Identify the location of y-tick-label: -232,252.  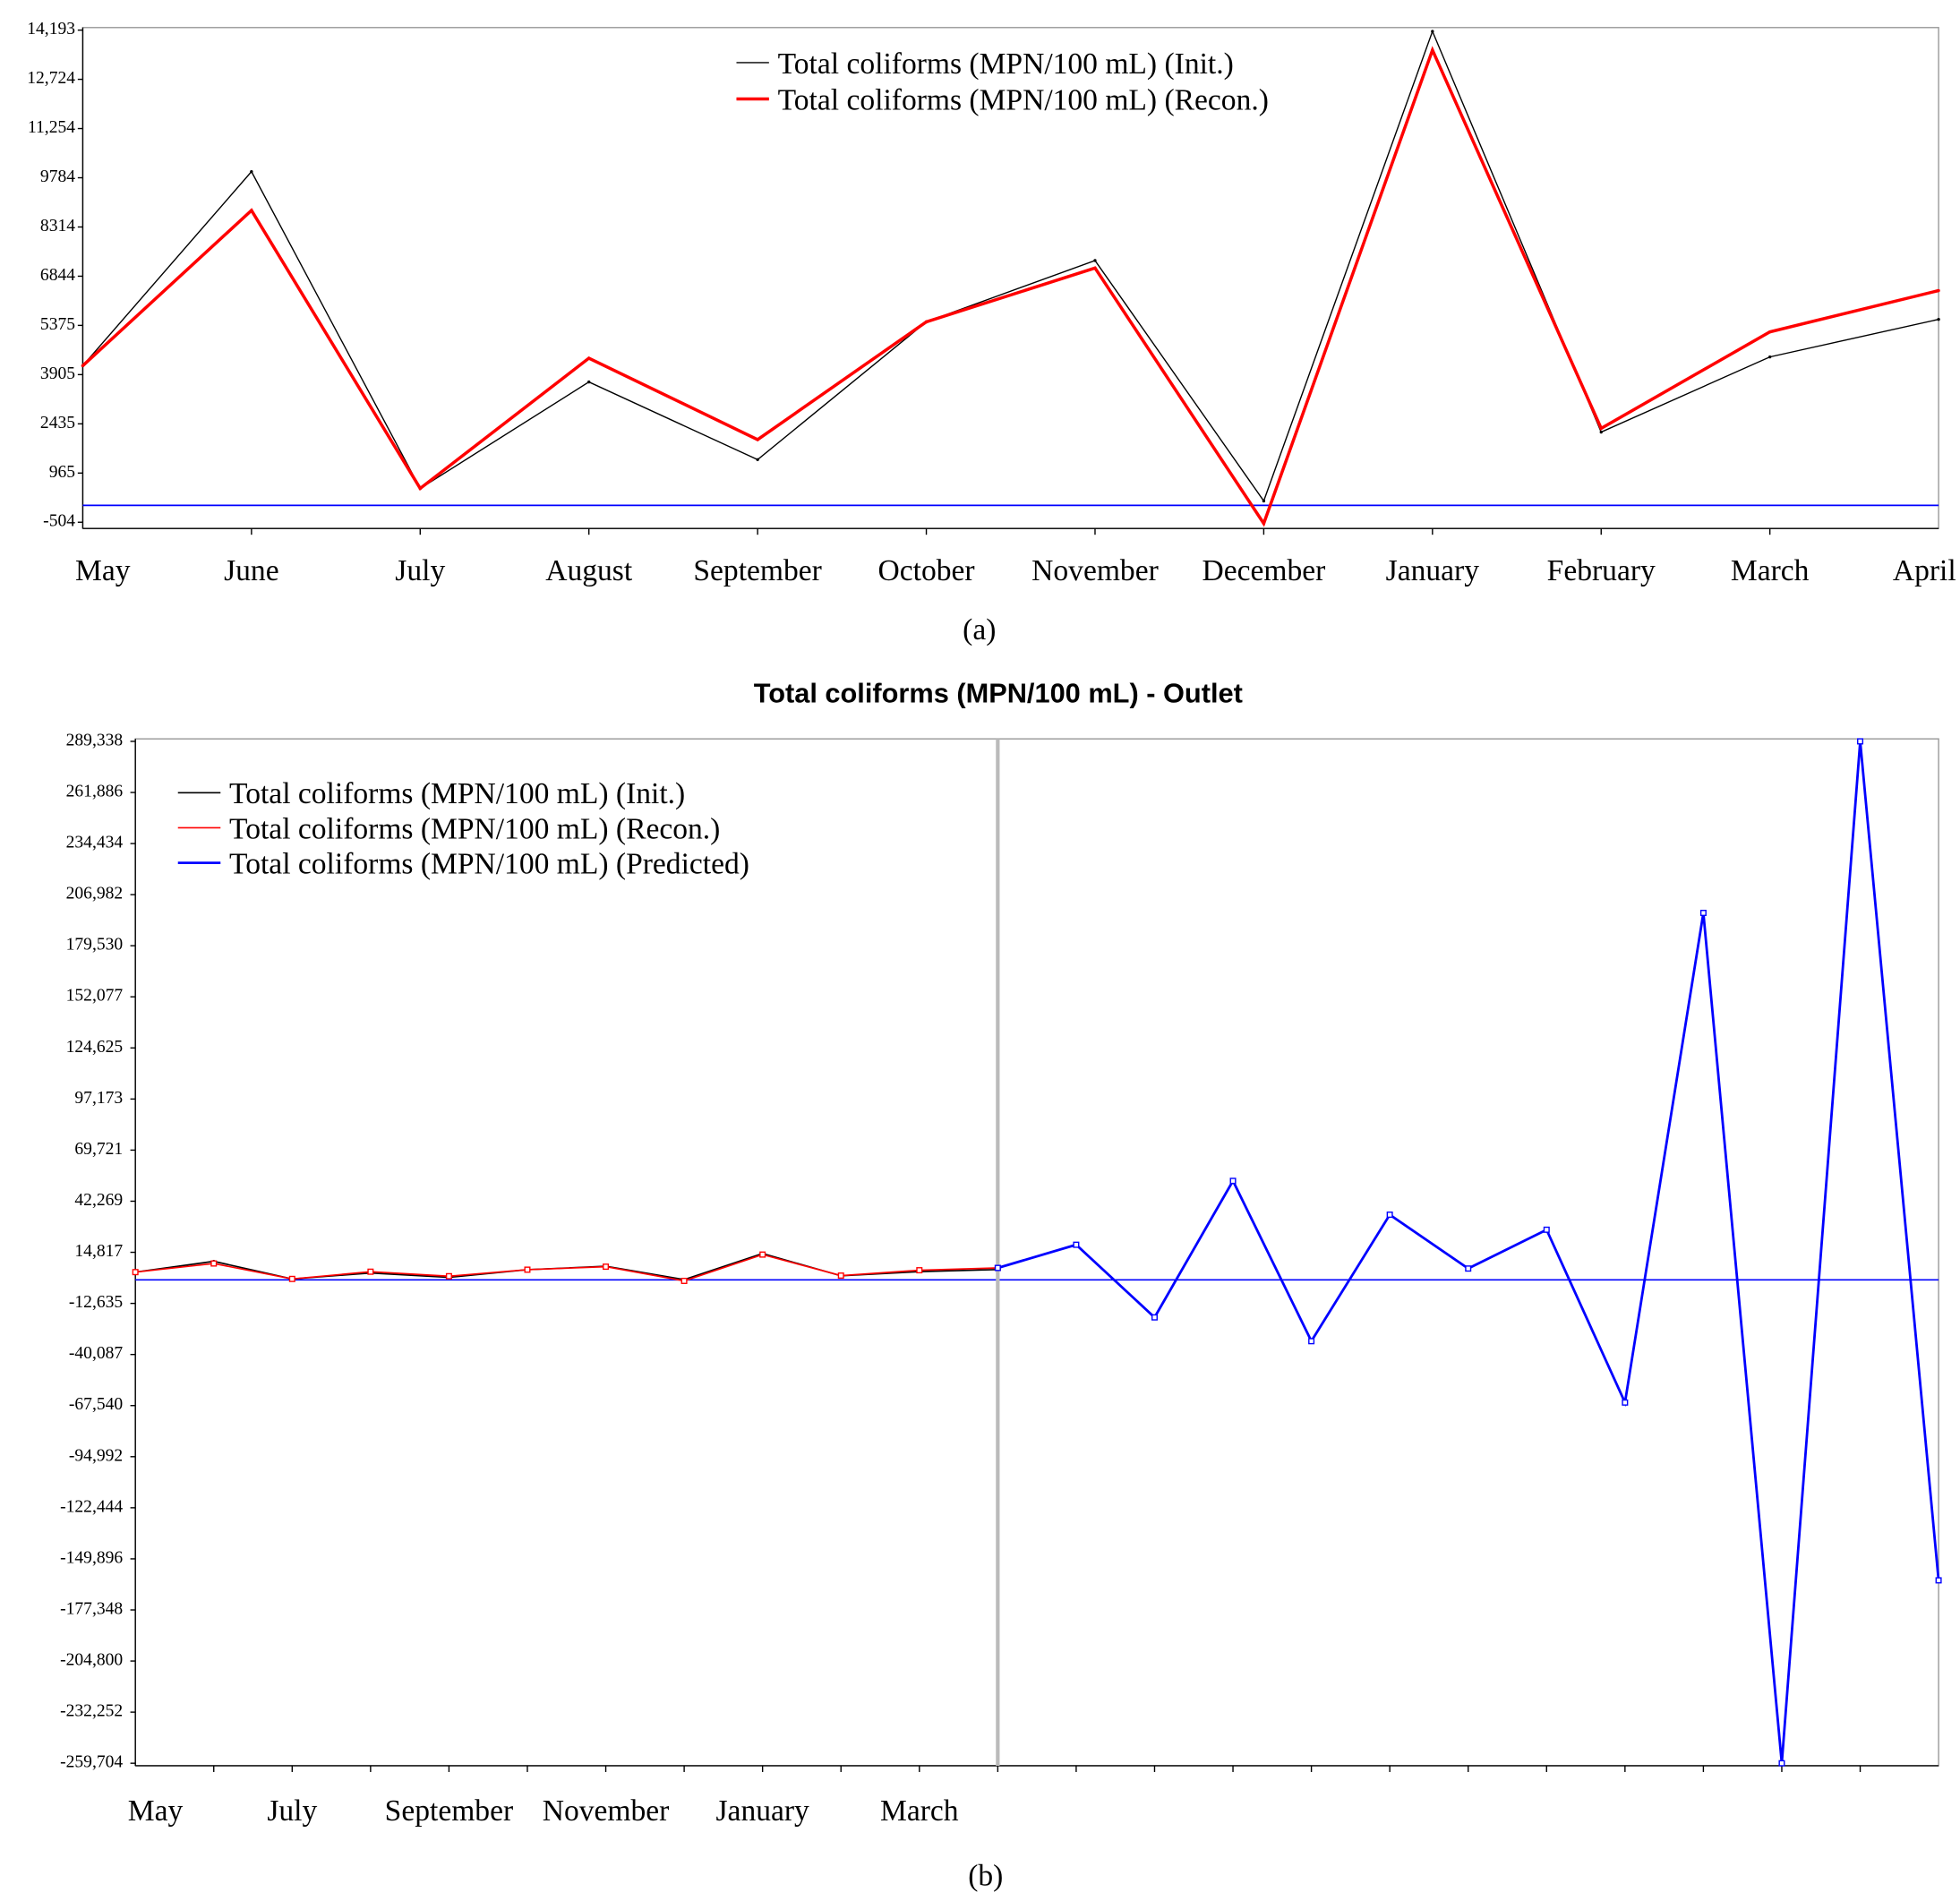
(91, 1711).